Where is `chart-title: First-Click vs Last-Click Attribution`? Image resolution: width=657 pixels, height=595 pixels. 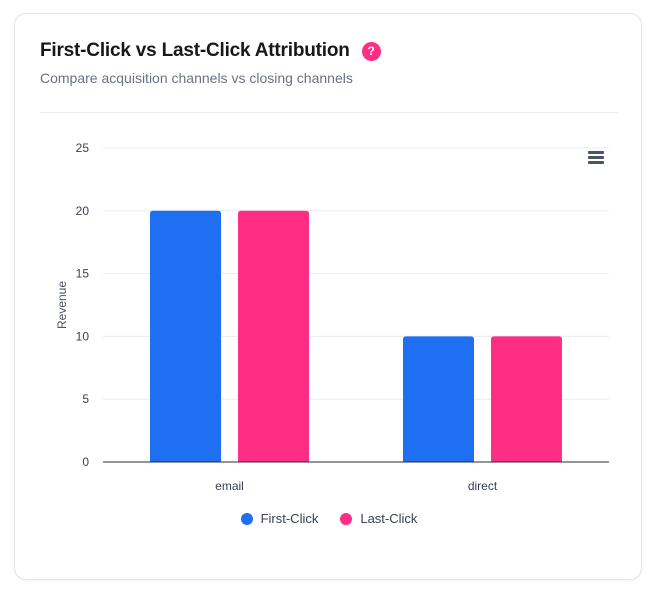 chart-title: First-Click vs Last-Click Attribution is located at coordinates (195, 50).